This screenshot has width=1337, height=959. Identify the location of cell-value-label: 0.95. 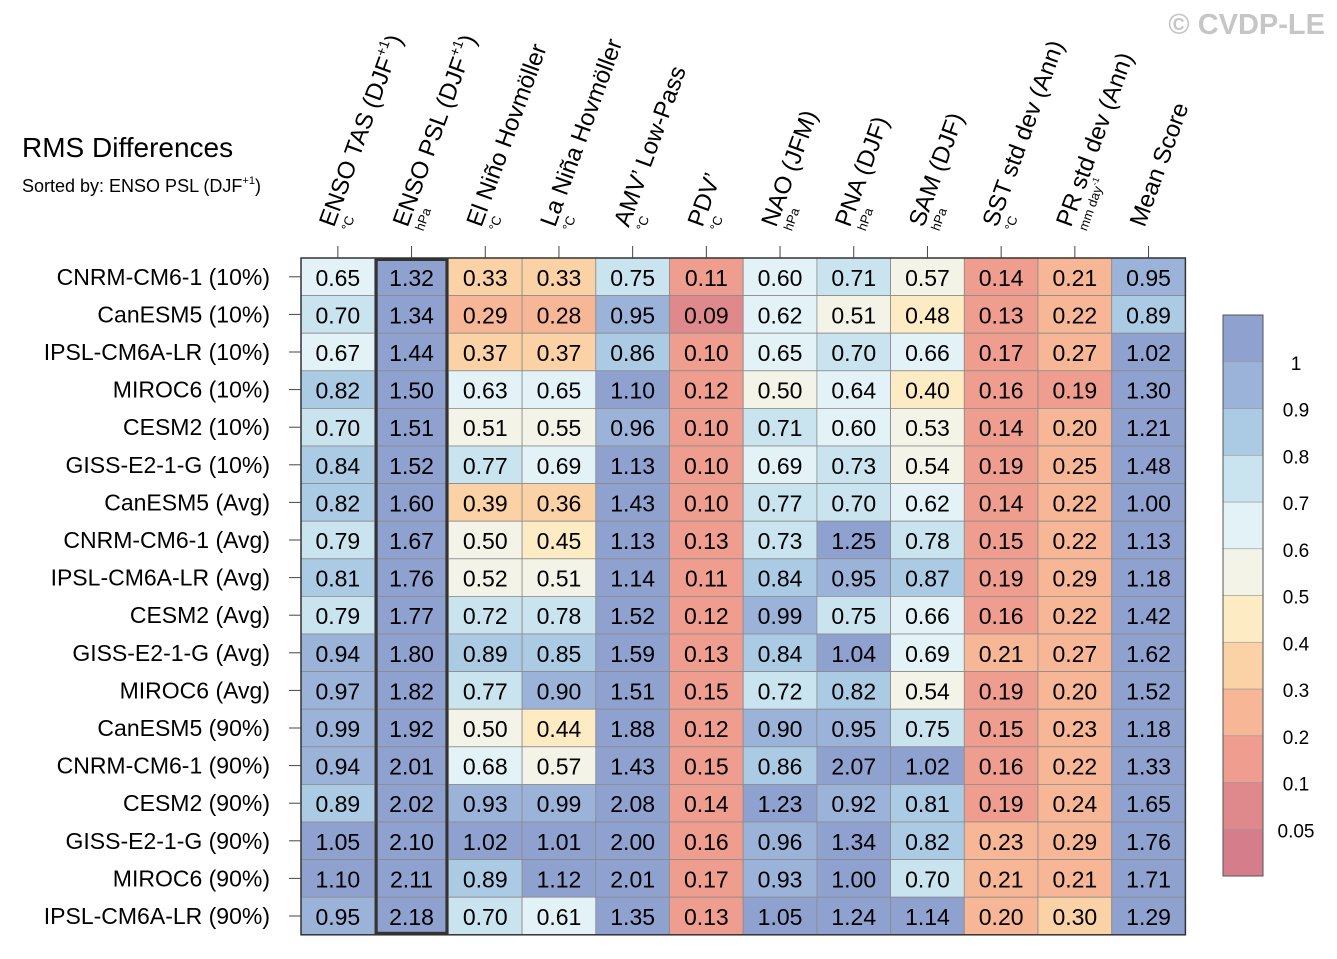
(1148, 278).